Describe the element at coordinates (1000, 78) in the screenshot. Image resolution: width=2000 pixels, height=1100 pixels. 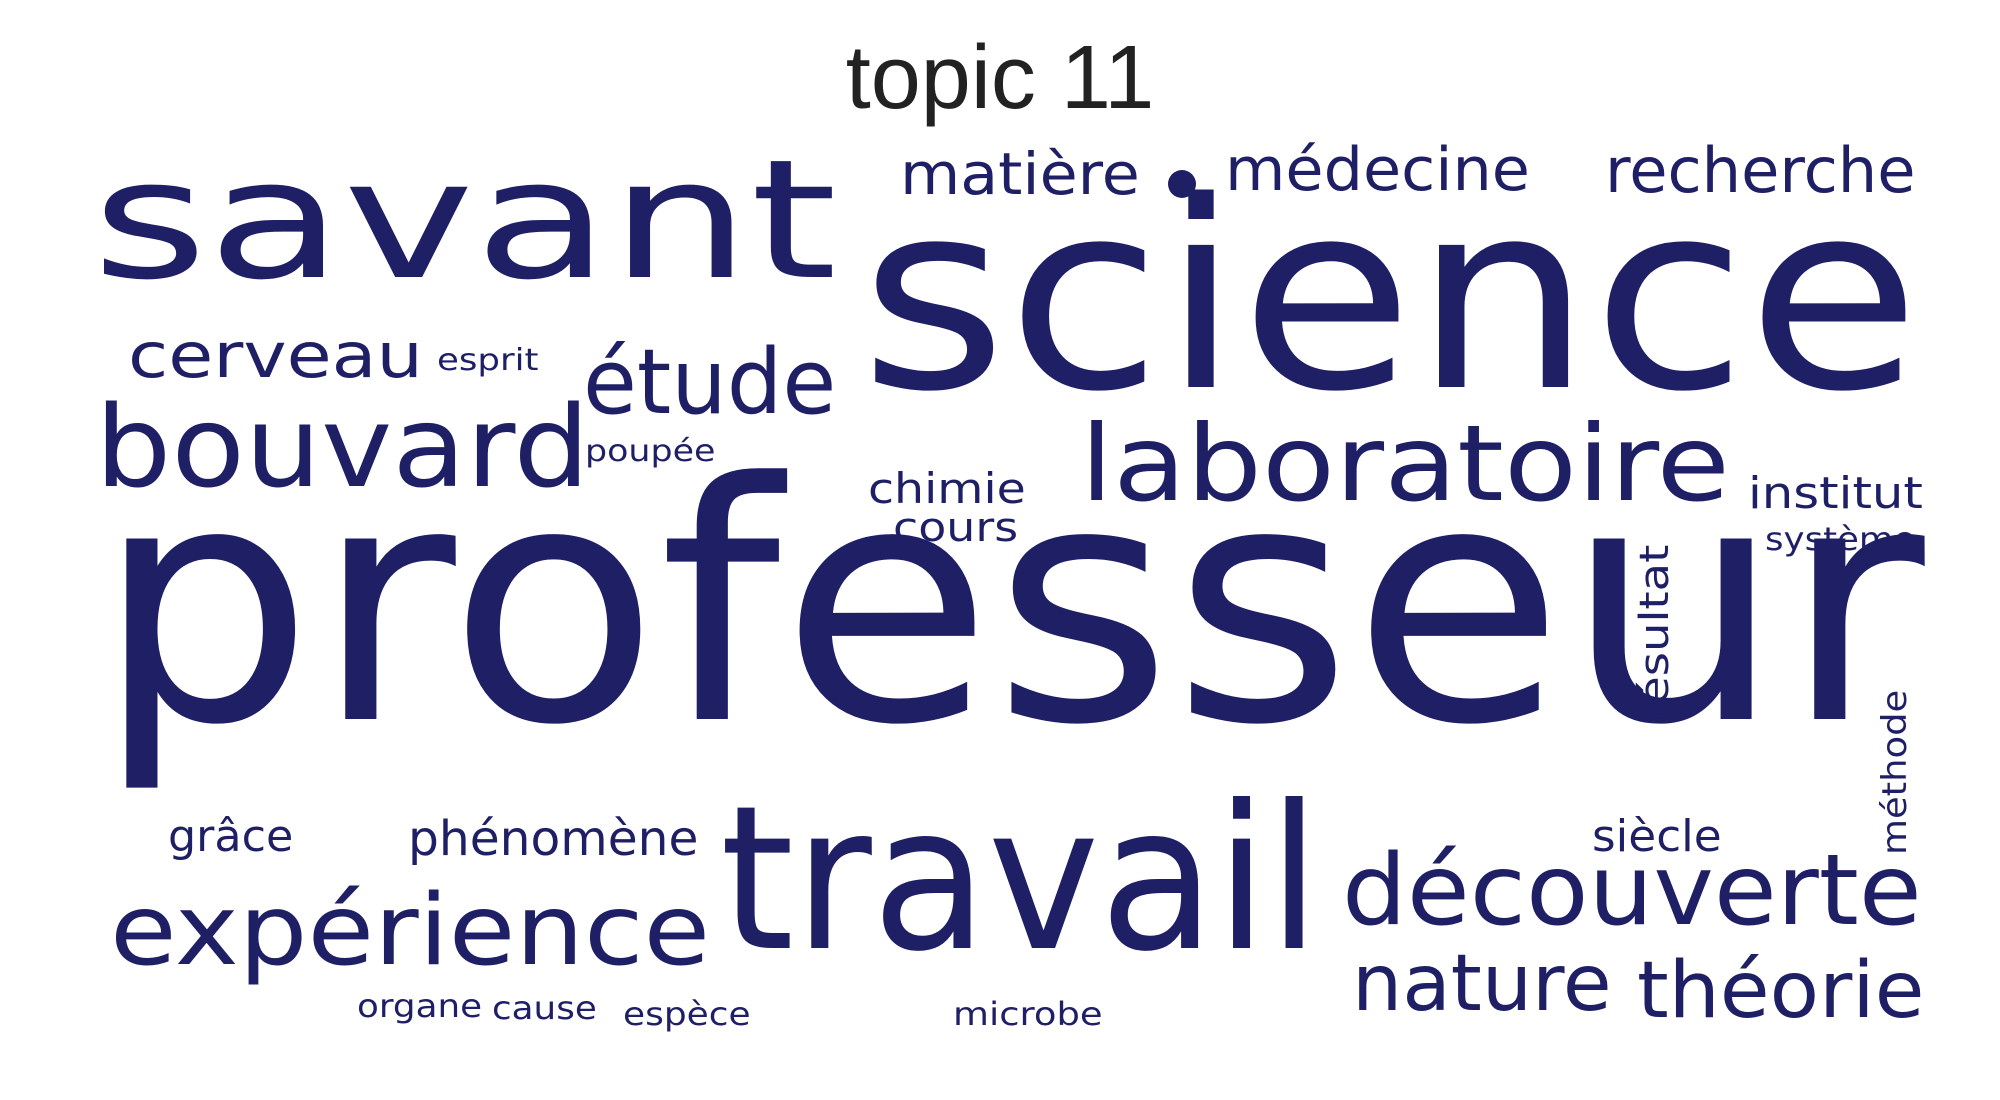
I see `page-title: topic 11` at that location.